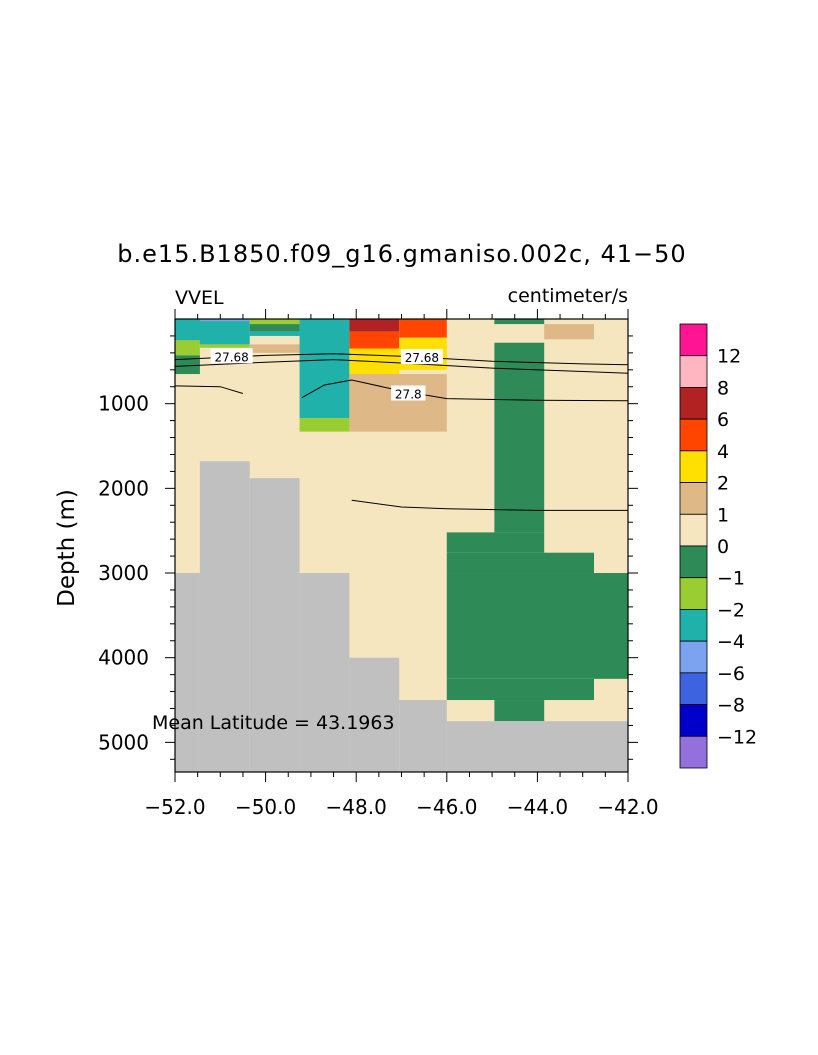 The image size is (818, 1055). I want to click on colorbar-label: 4, so click(723, 452).